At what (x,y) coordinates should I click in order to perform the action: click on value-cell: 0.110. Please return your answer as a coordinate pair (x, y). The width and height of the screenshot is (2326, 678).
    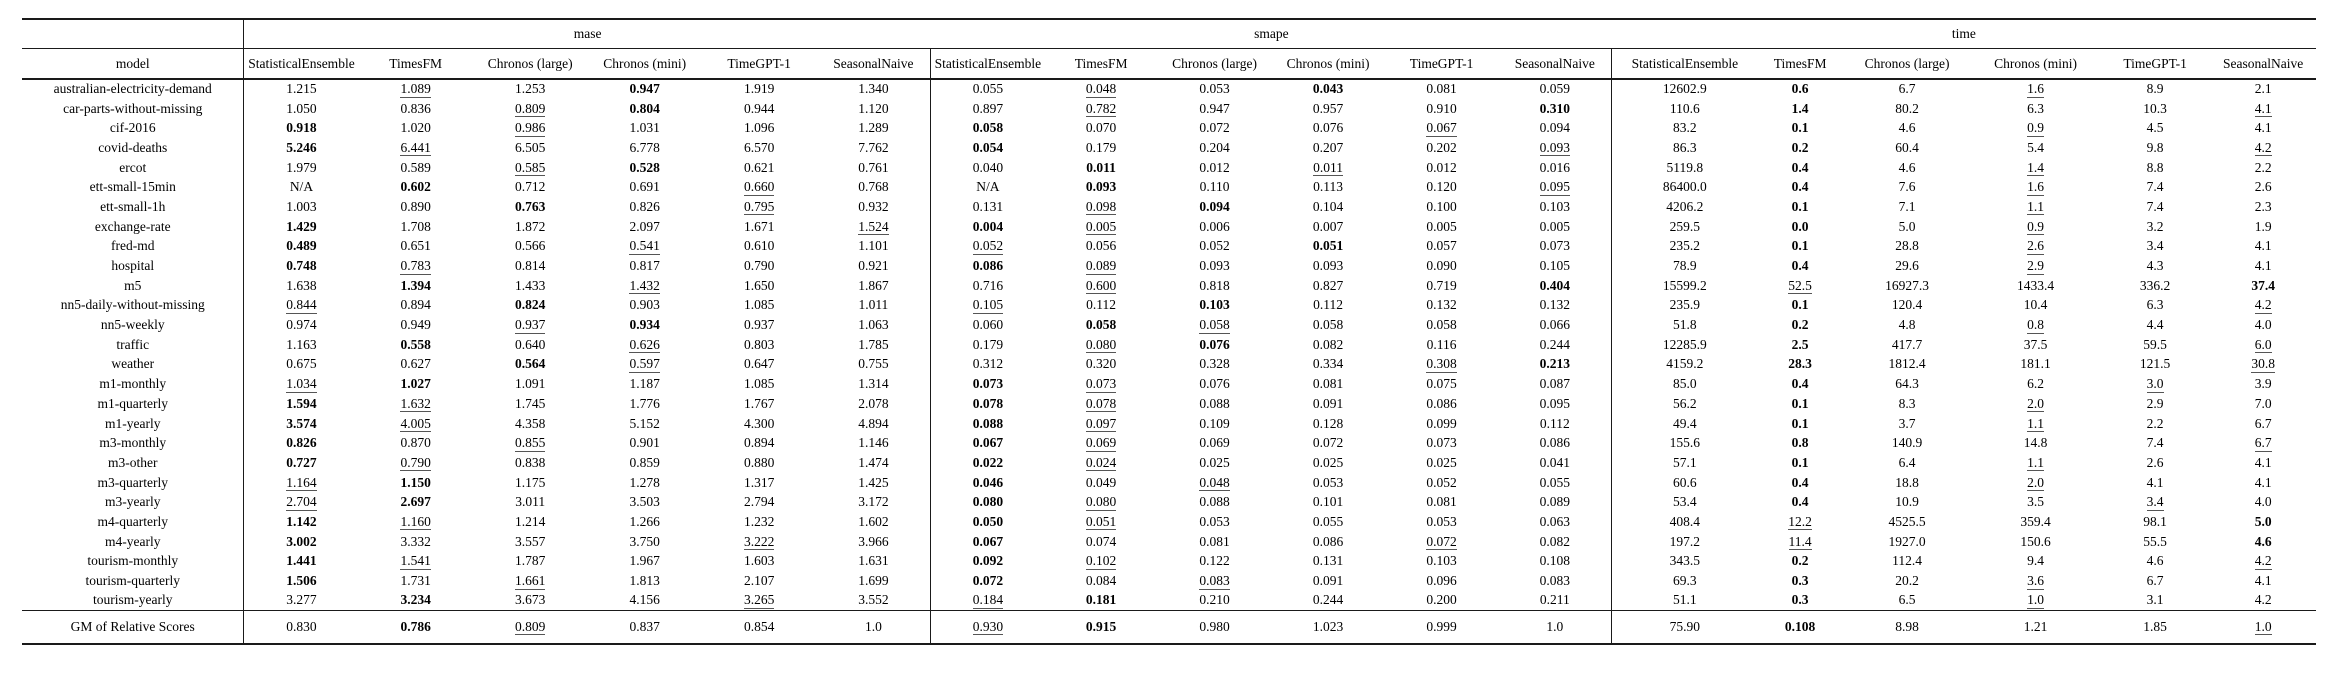
    Looking at the image, I should click on (1214, 187).